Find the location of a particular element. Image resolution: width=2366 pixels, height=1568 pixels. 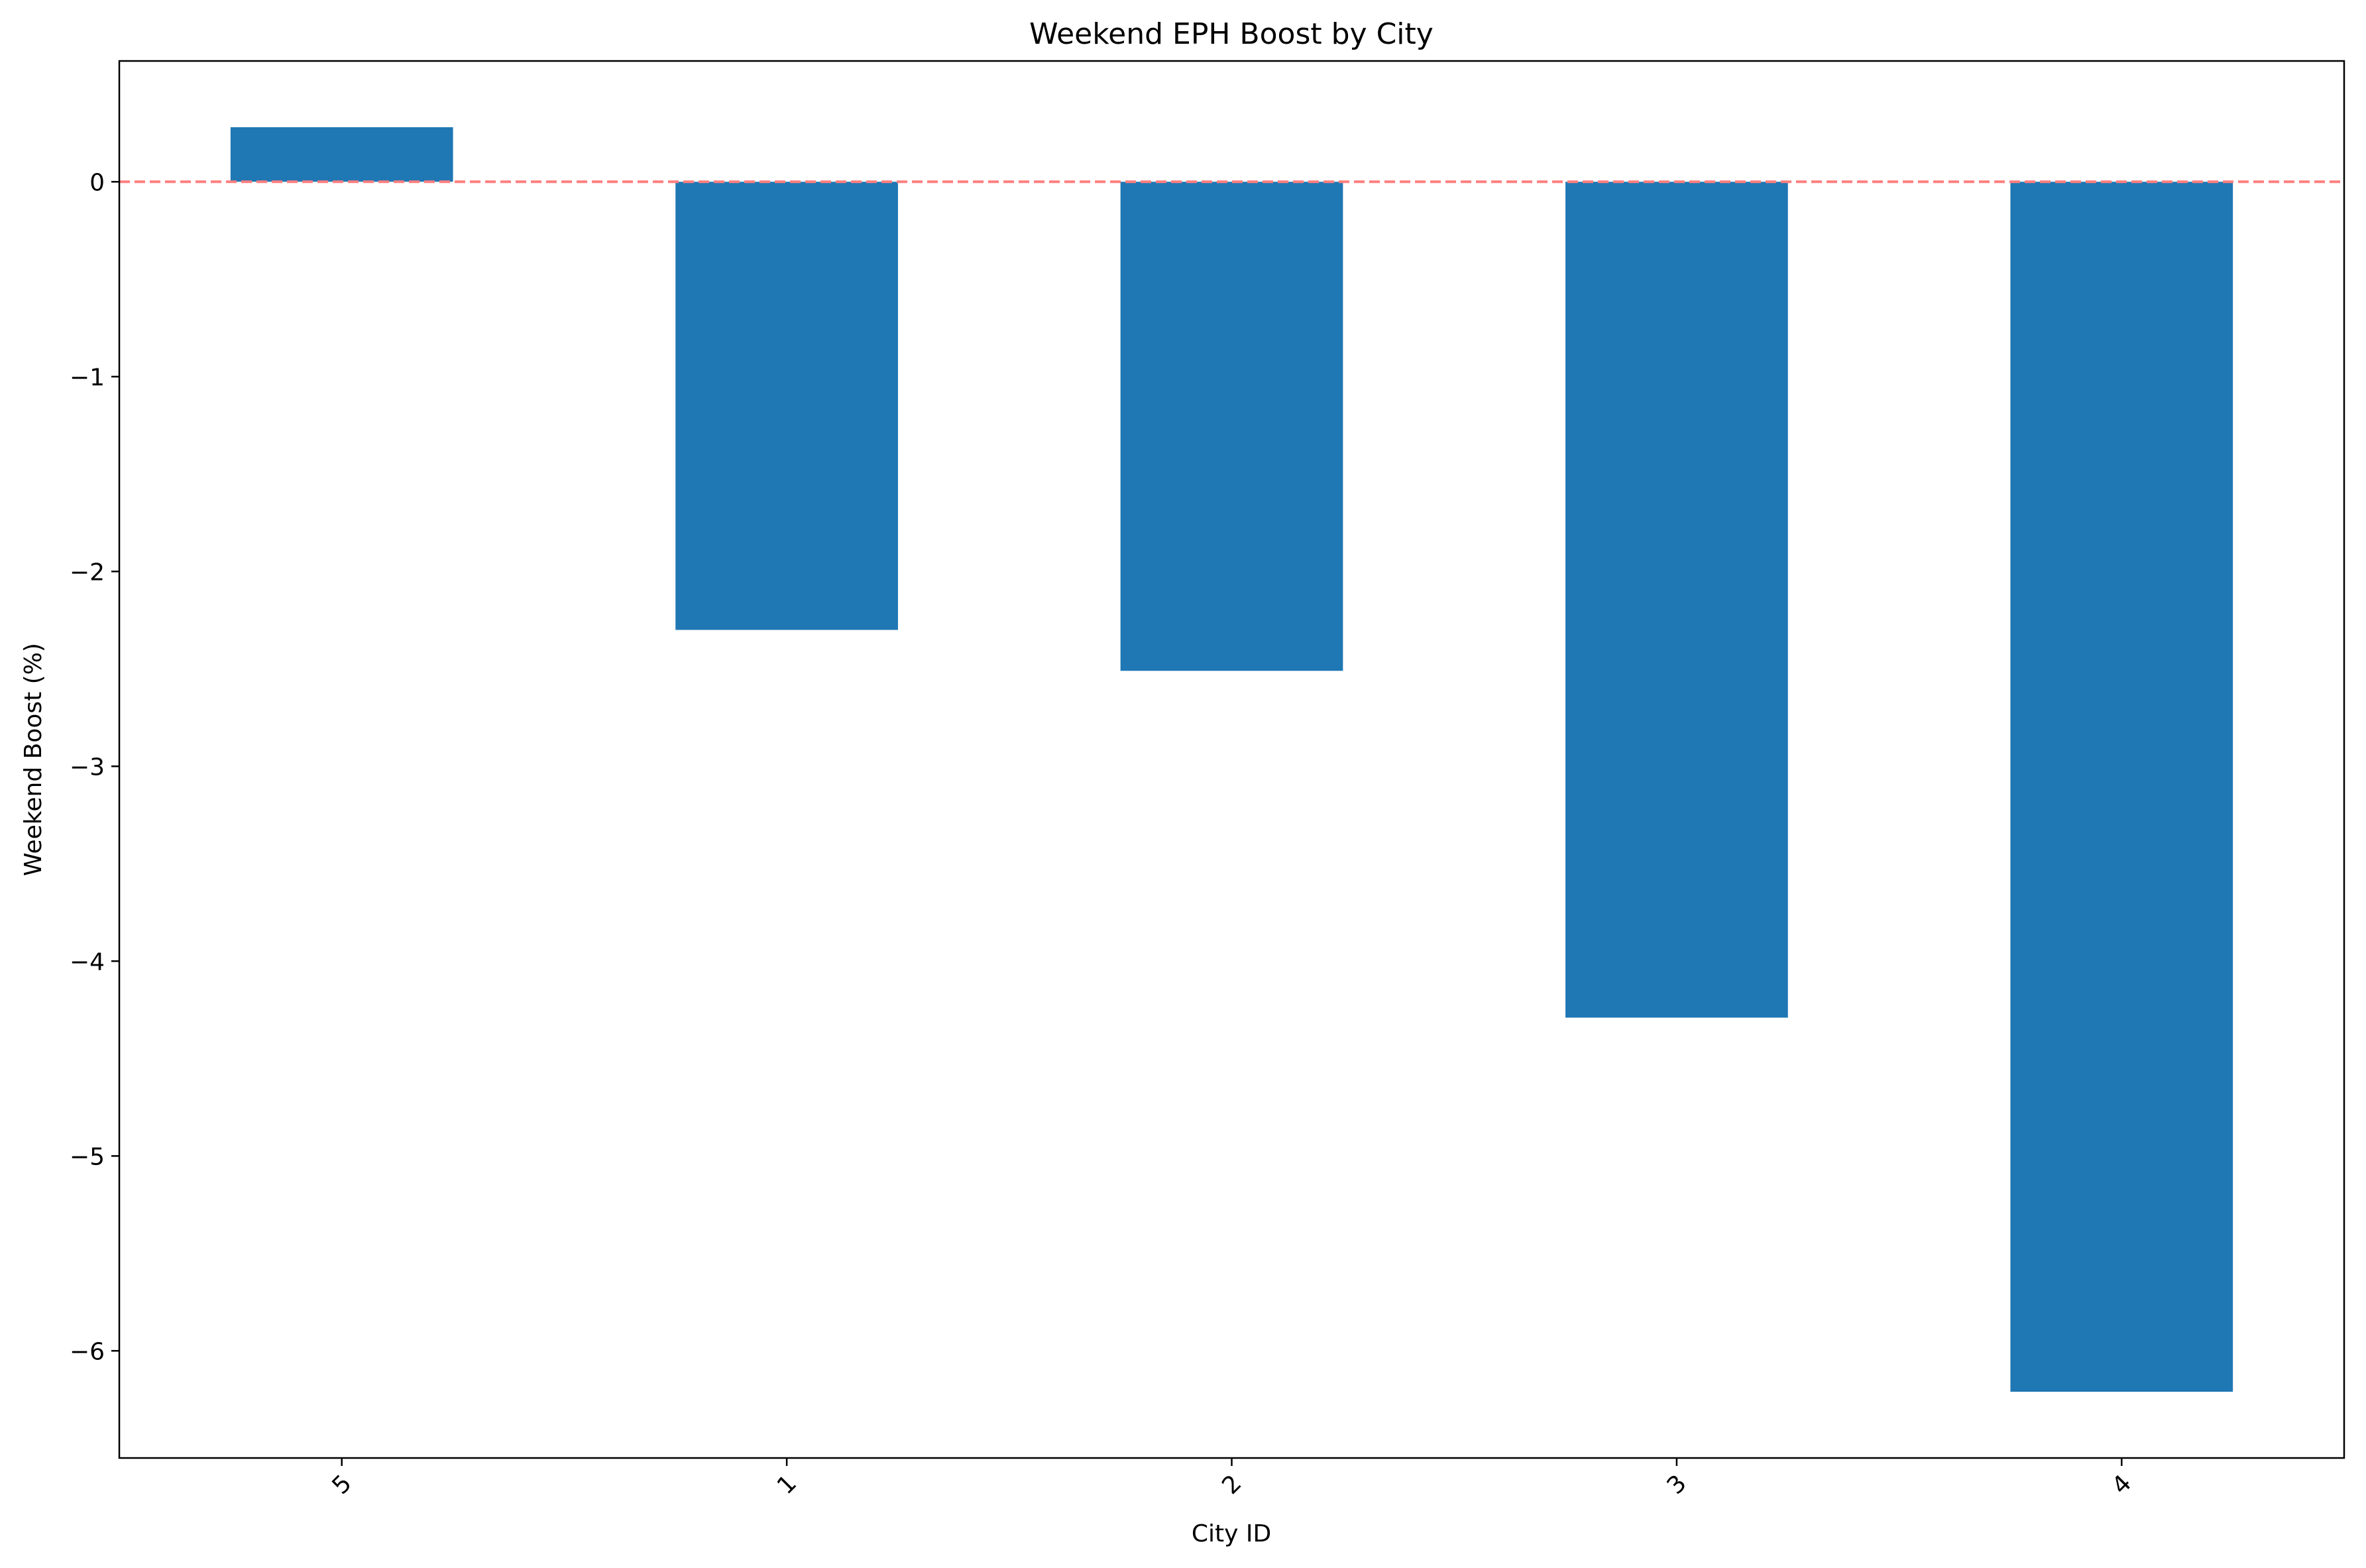

y-tick-label: 0 is located at coordinates (97, 182).